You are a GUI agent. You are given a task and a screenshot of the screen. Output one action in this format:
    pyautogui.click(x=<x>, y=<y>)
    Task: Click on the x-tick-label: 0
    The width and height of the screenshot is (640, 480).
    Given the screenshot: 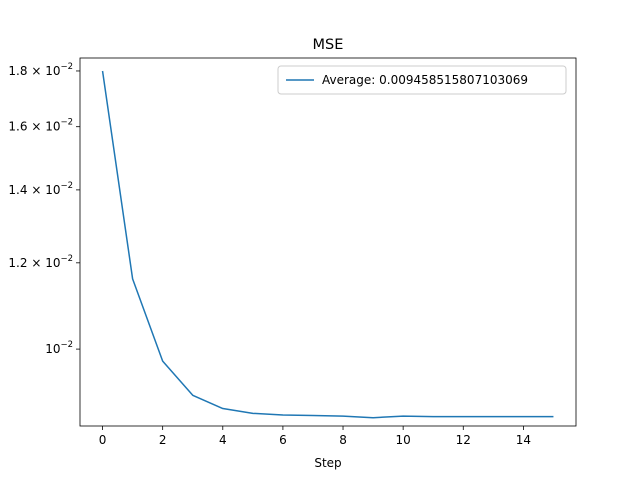 What is the action you would take?
    pyautogui.click(x=103, y=440)
    